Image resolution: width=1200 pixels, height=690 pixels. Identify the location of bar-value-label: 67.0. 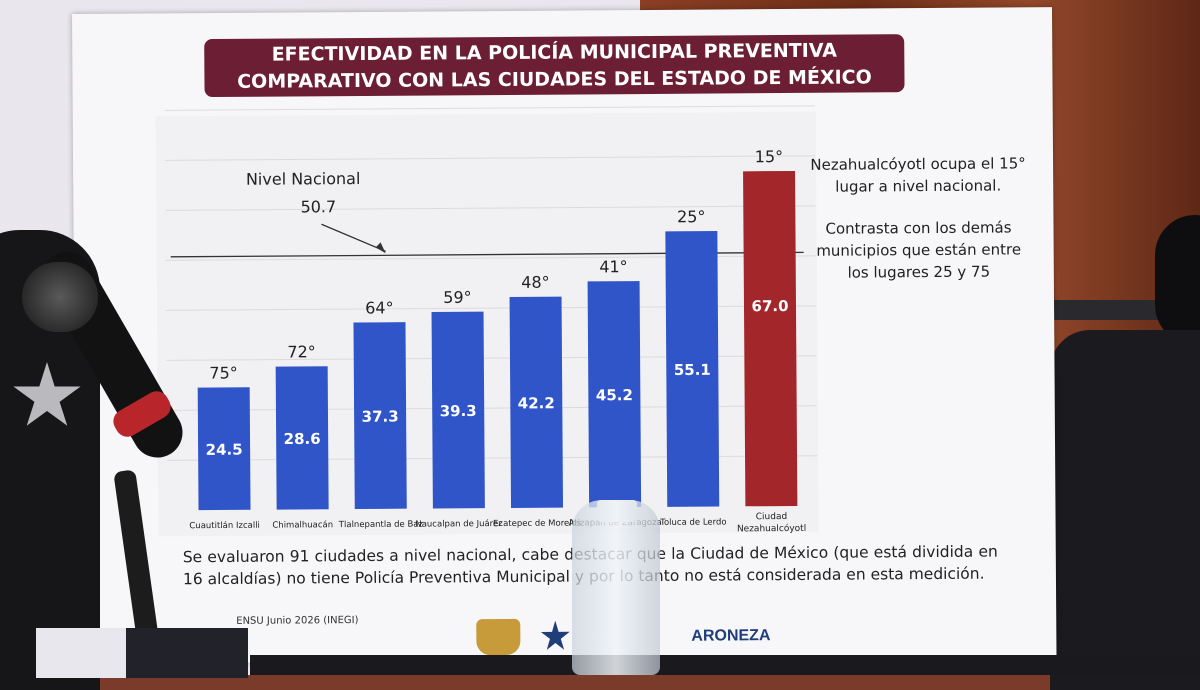
(769, 306).